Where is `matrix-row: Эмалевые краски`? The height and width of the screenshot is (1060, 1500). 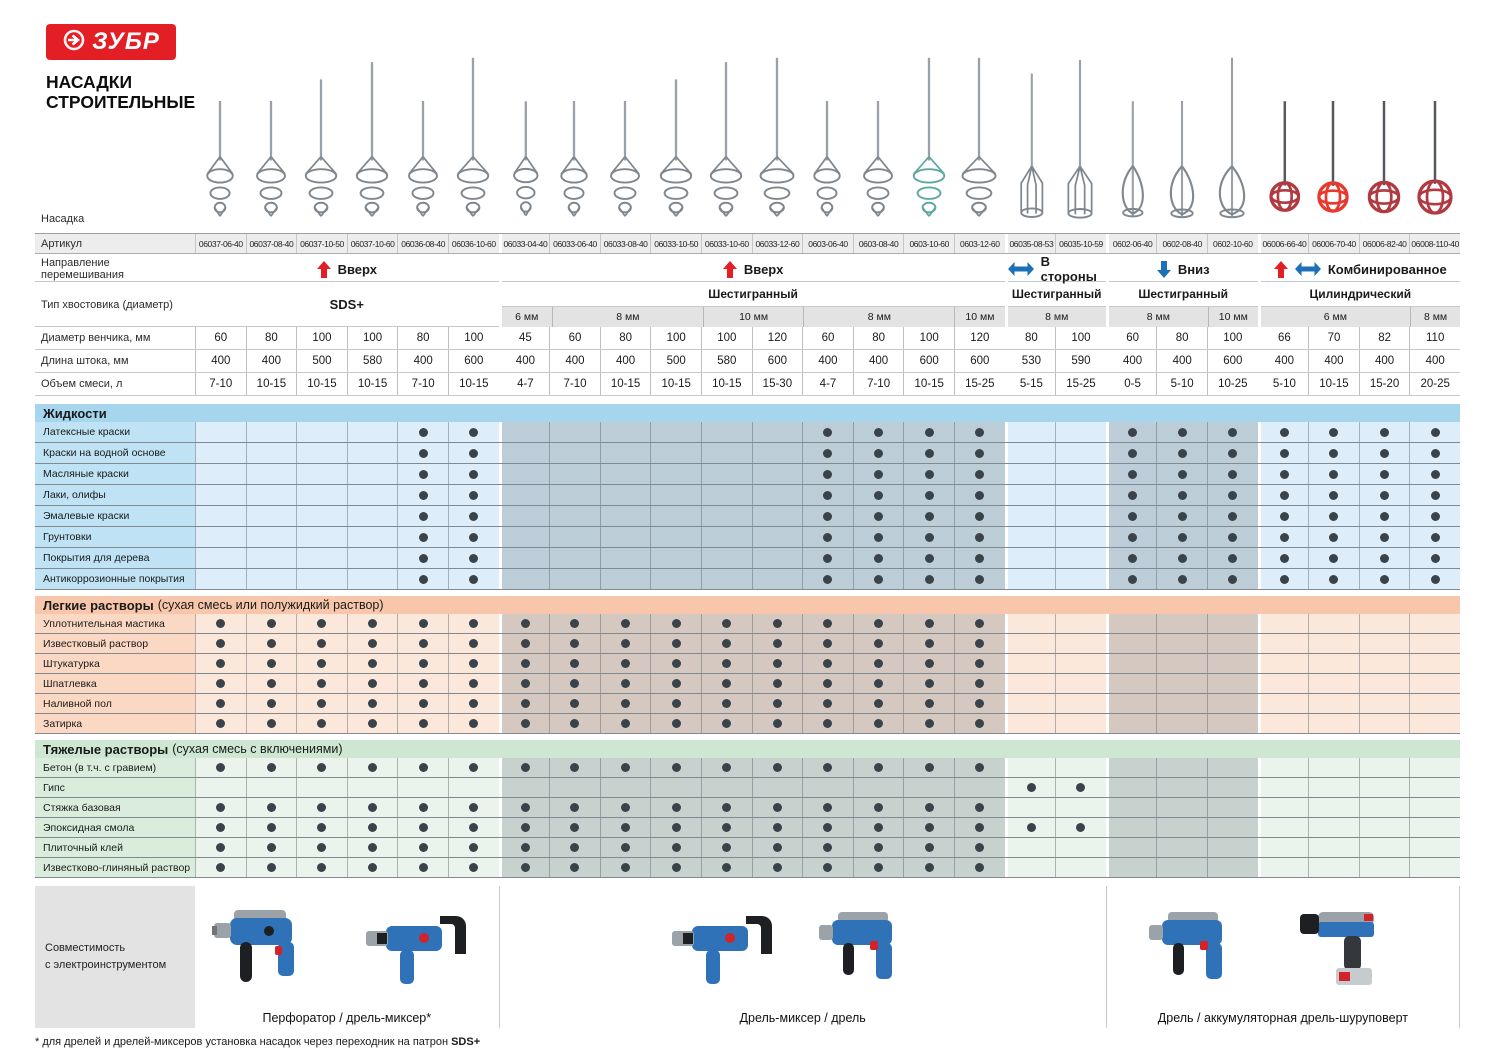 matrix-row: Эмалевые краски is located at coordinates (747, 516).